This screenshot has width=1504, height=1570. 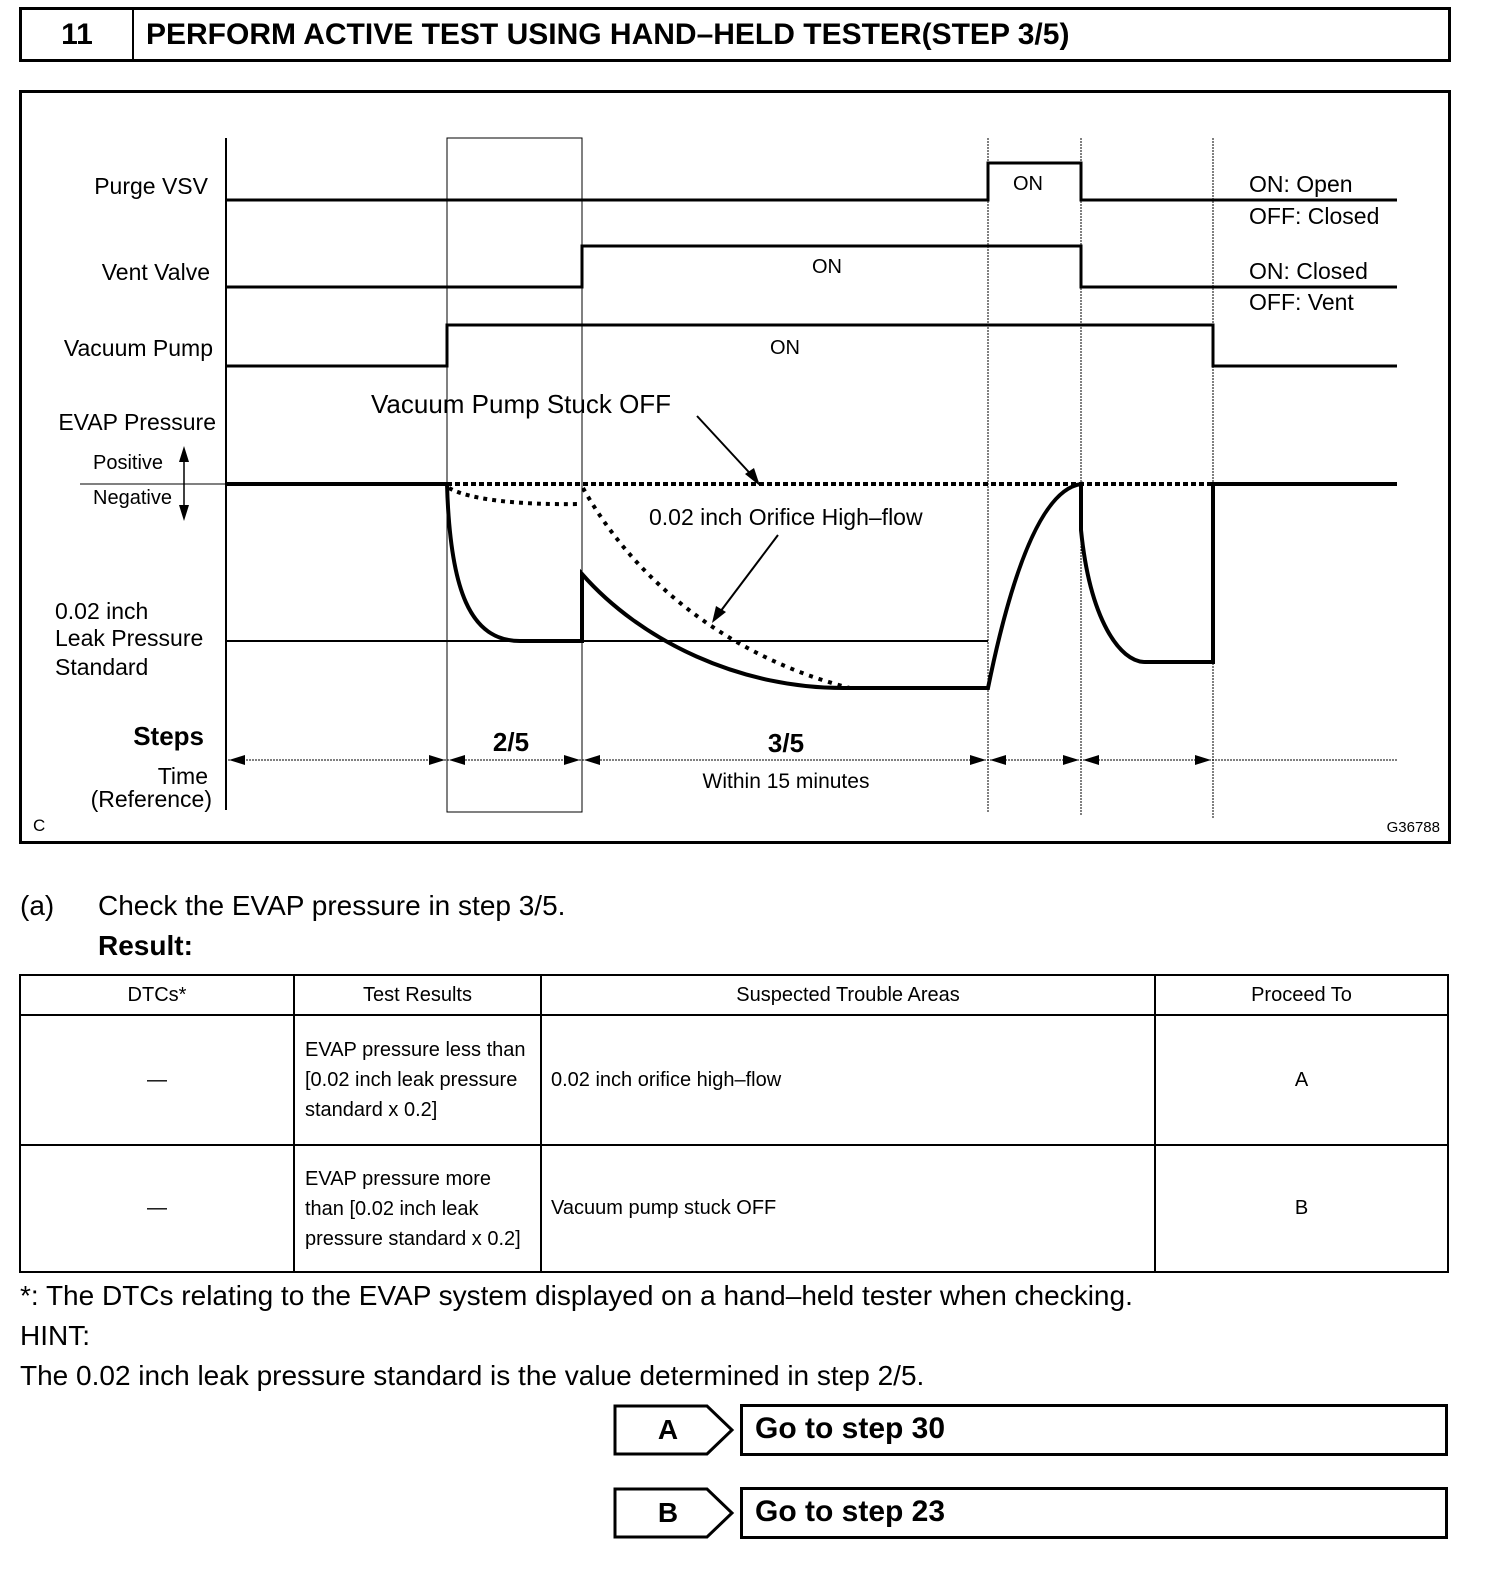 What do you see at coordinates (1308, 271) in the screenshot?
I see `legend-vent-on: ON: Closed` at bounding box center [1308, 271].